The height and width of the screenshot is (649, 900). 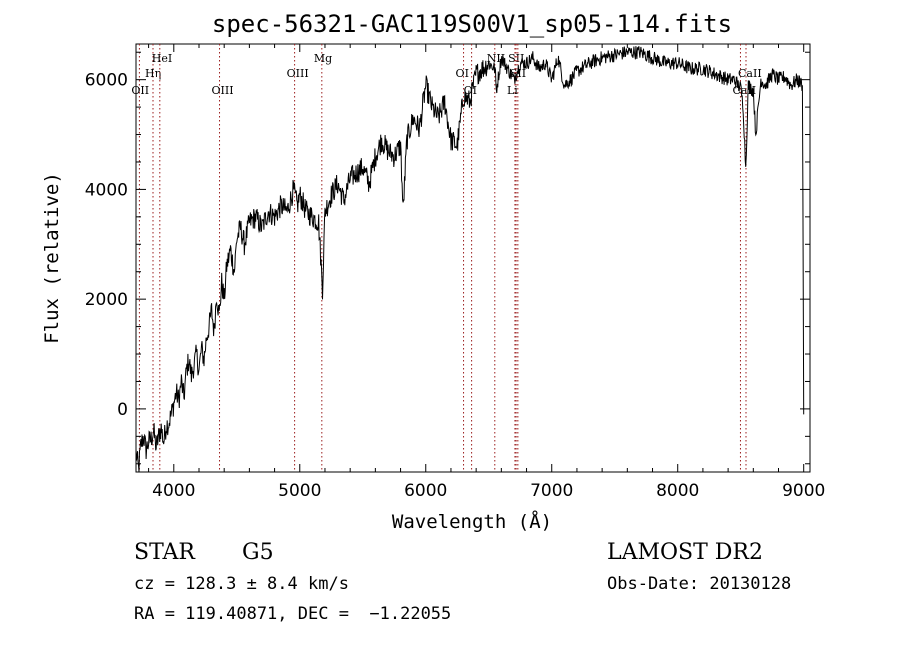 What do you see at coordinates (685, 552) in the screenshot?
I see `survey-name: LAMOST DR2` at bounding box center [685, 552].